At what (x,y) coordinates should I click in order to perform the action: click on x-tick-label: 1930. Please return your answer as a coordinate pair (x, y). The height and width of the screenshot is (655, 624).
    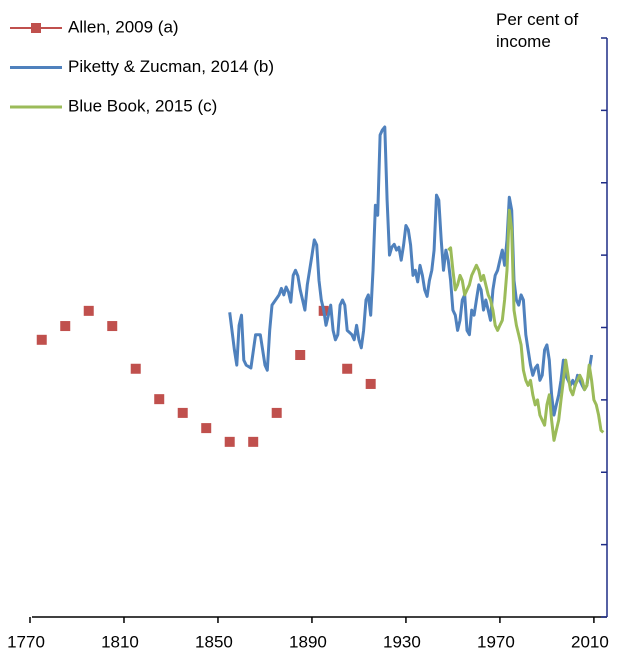
    Looking at the image, I should click on (402, 641).